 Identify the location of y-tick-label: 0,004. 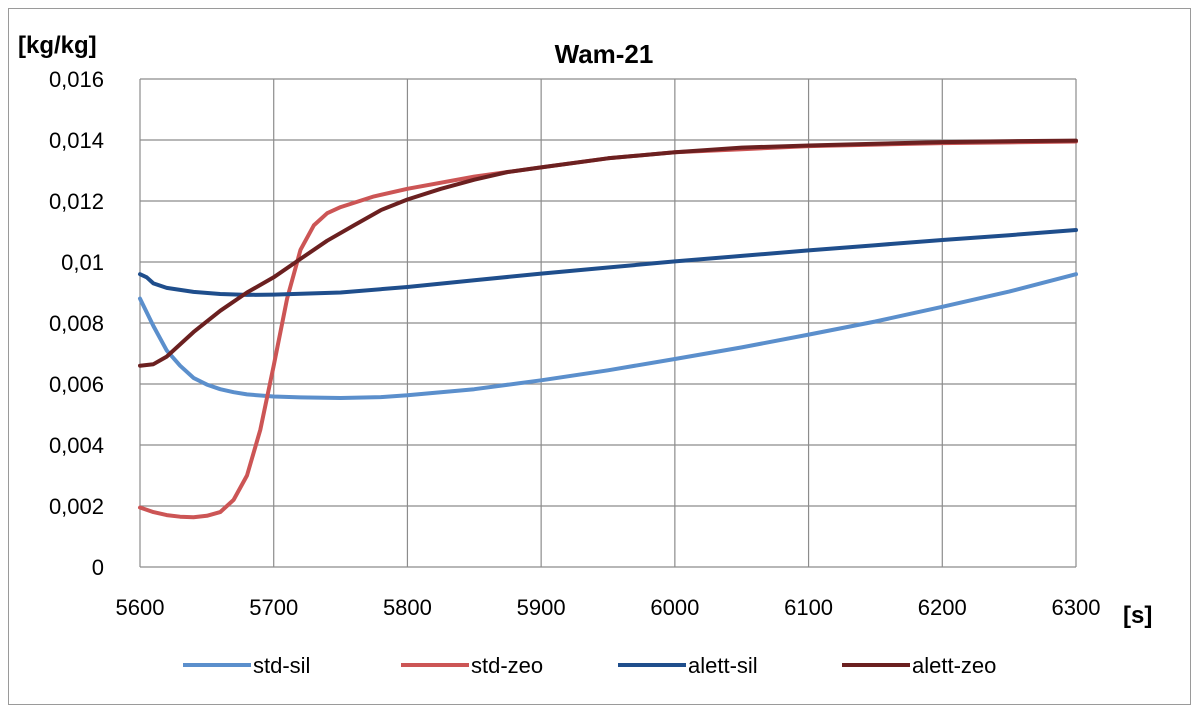
(76, 445).